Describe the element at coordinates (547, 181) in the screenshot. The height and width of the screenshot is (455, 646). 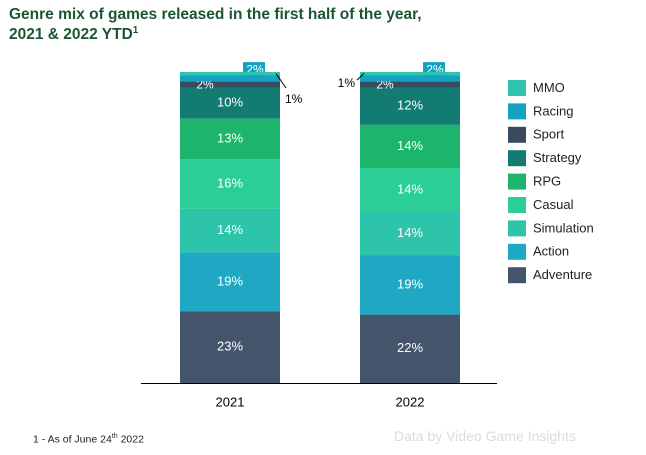
I see `legend-label-rpg: RPG` at that location.